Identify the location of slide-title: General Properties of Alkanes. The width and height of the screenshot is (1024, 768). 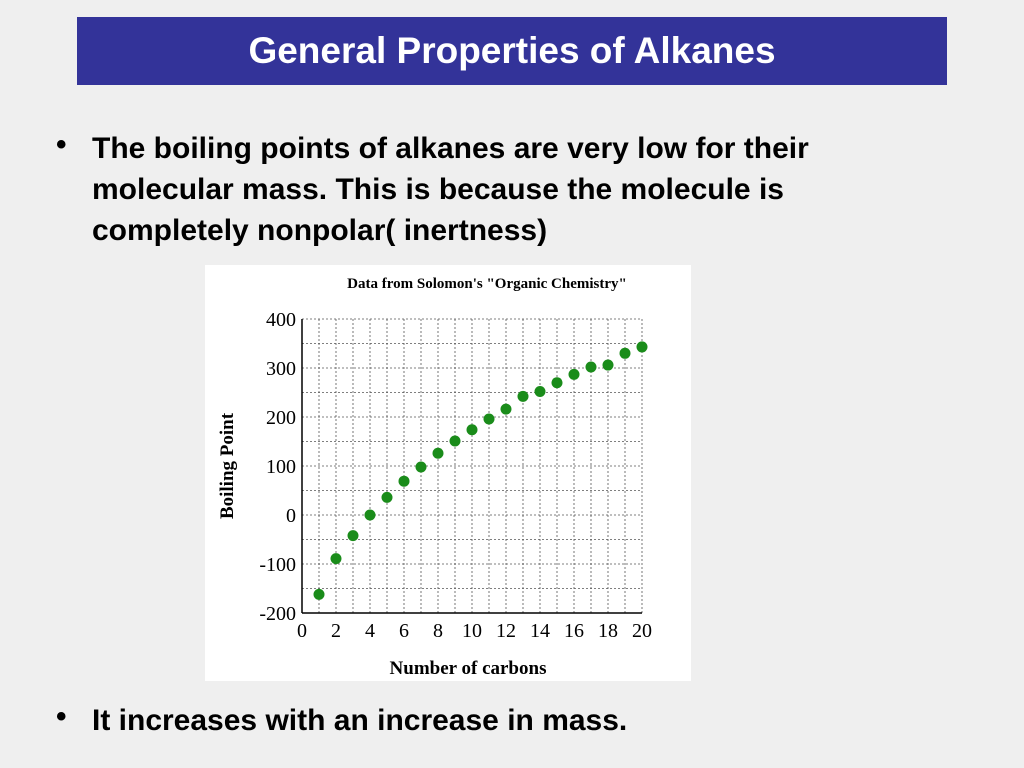
(512, 50).